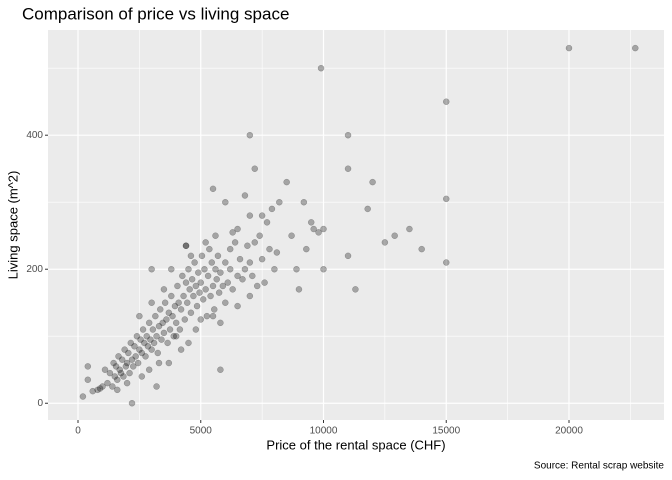 This screenshot has height=480, width=672. What do you see at coordinates (12, 225) in the screenshot?
I see `y-axis-title: Living space (m^2)` at bounding box center [12, 225].